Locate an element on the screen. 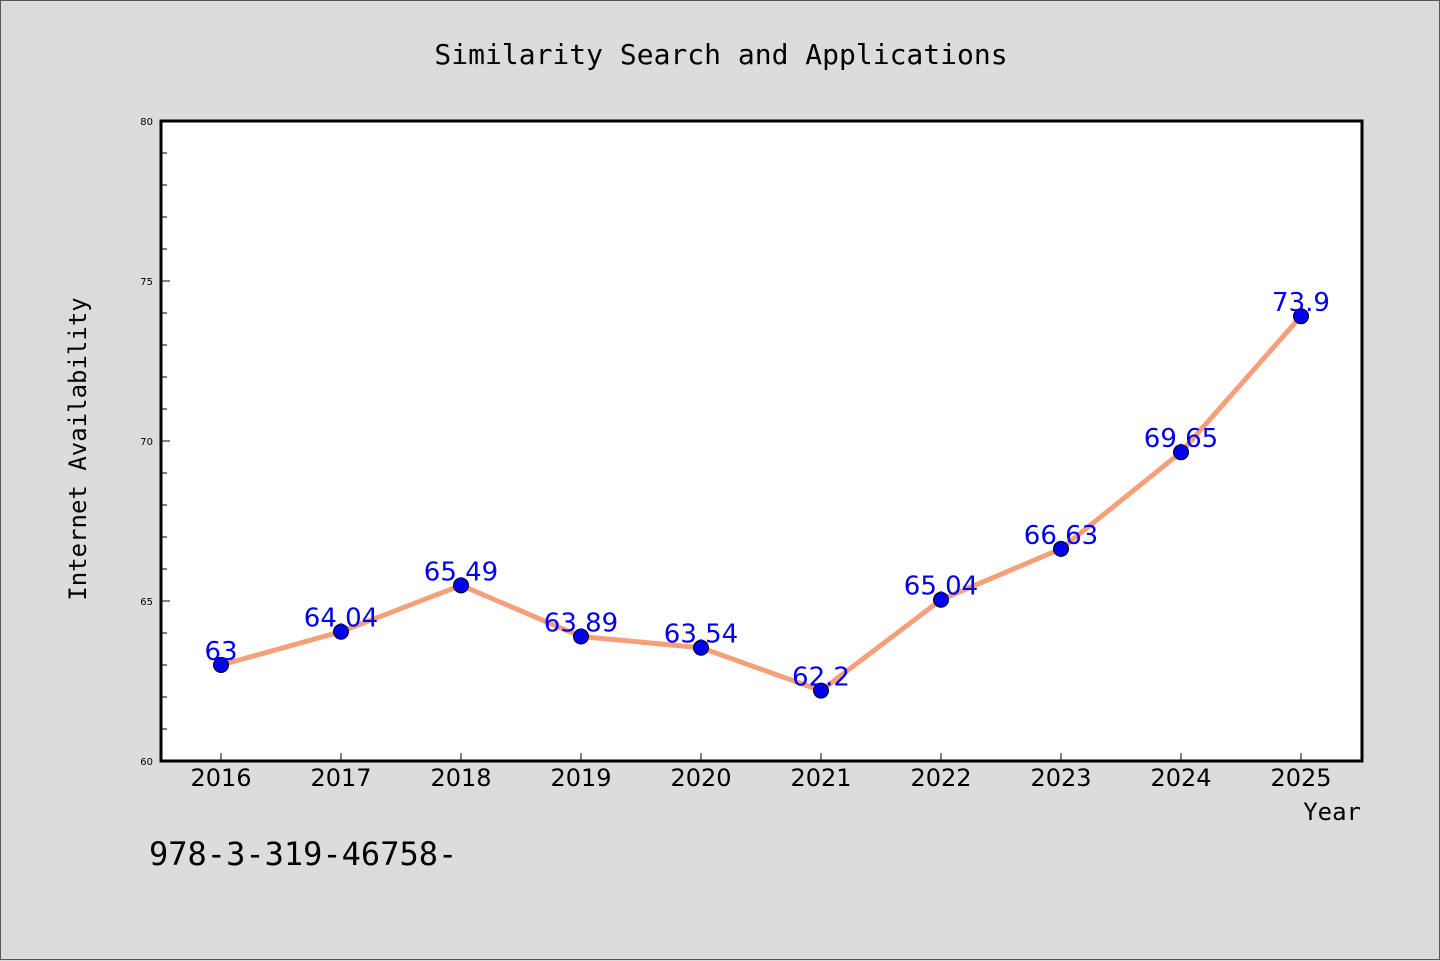 The height and width of the screenshot is (961, 1440). data-label: 63 is located at coordinates (220, 652).